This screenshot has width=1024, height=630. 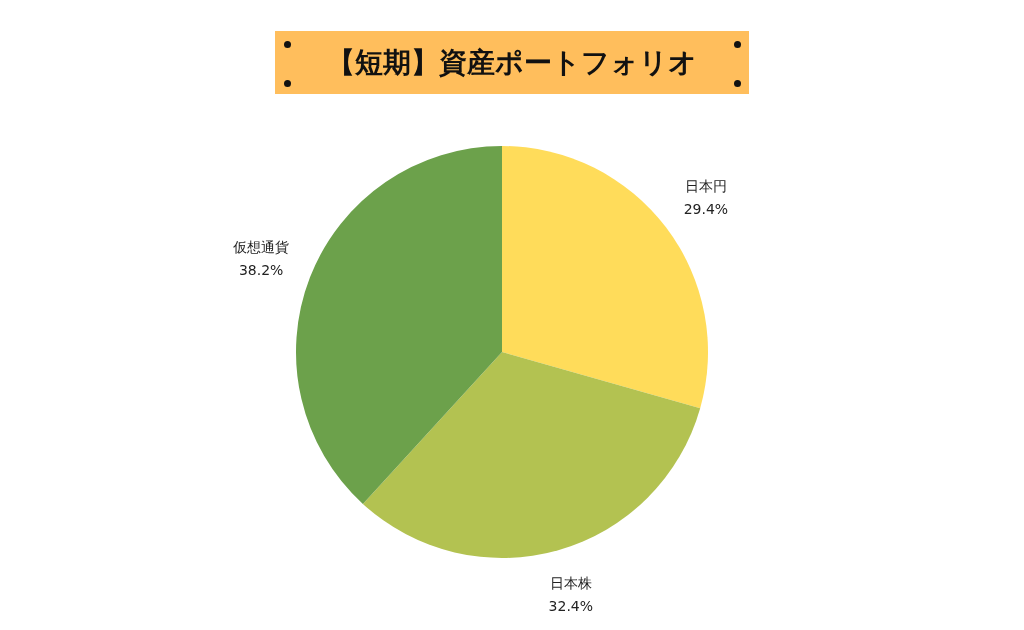 I want to click on chart-title: 【短期】資産ポートフォリオ, so click(x=512, y=62).